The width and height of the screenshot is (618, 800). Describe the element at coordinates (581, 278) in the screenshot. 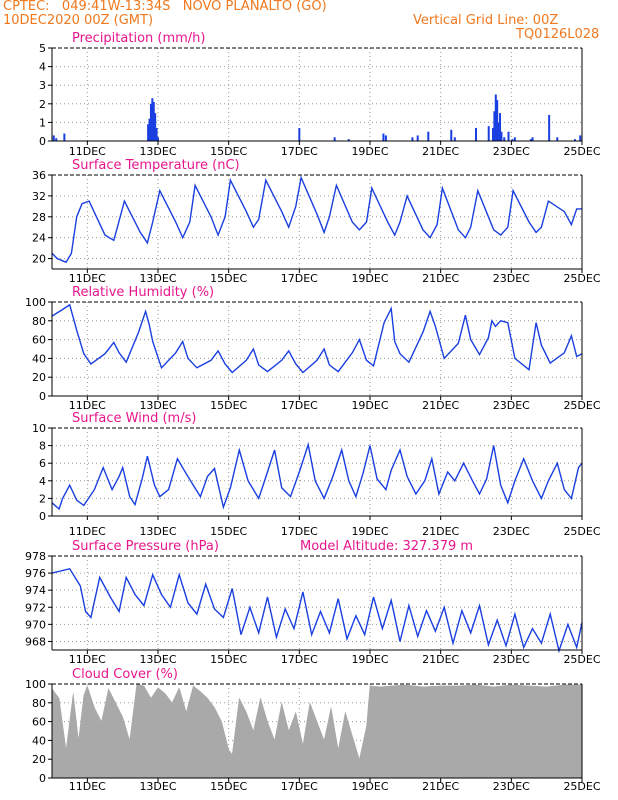

I see `temperature-xtick-label: 25DEC` at that location.